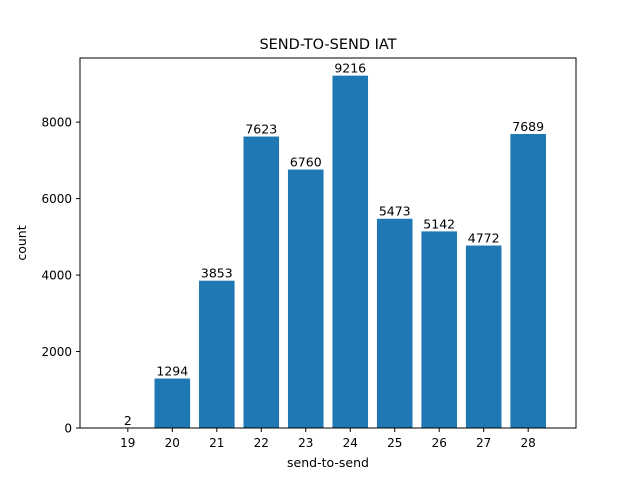  I want to click on y-axis-label: count, so click(21, 242).